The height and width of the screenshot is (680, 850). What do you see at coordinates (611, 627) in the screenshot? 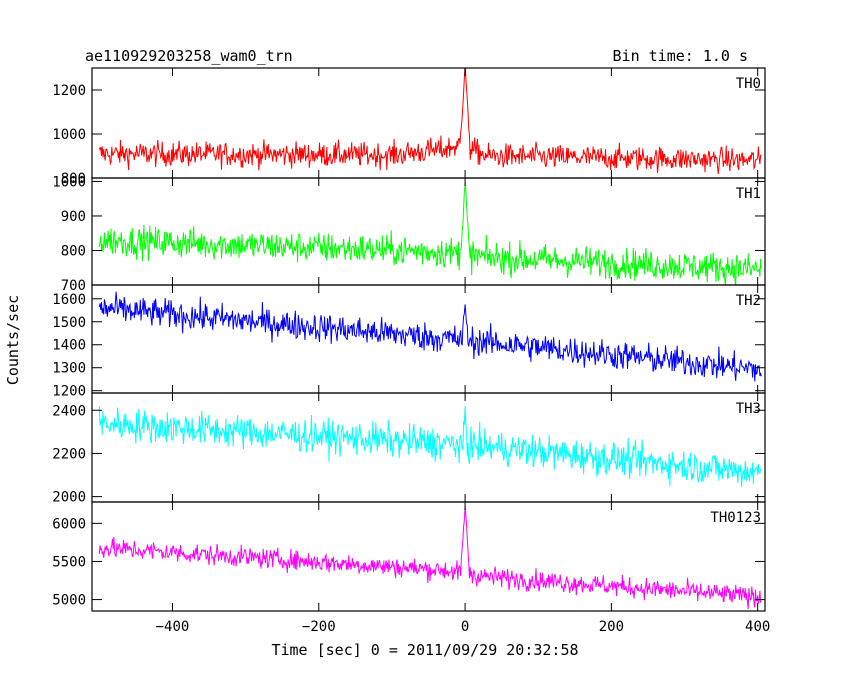
I see `x-tick-label: 200` at bounding box center [611, 627].